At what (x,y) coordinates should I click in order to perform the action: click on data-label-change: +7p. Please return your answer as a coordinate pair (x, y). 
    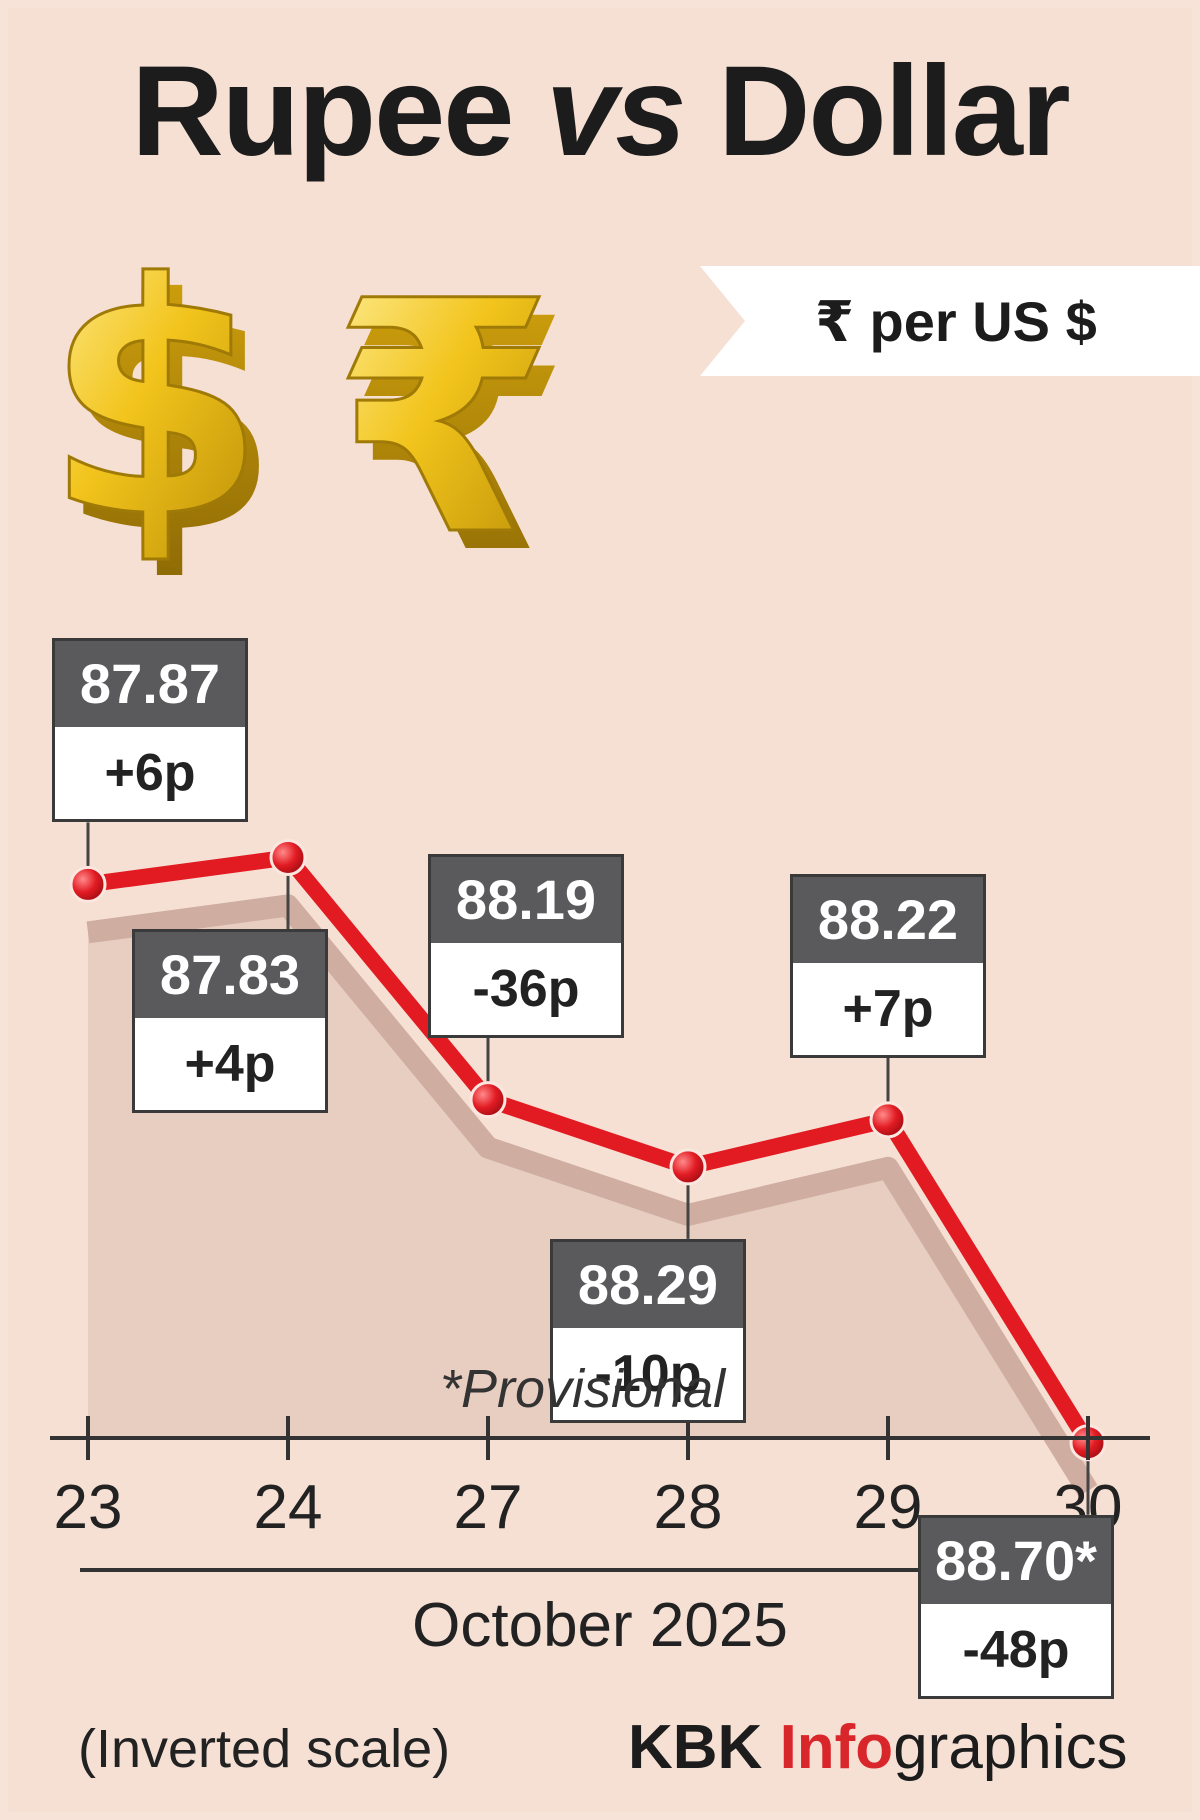
    Looking at the image, I should click on (888, 1008).